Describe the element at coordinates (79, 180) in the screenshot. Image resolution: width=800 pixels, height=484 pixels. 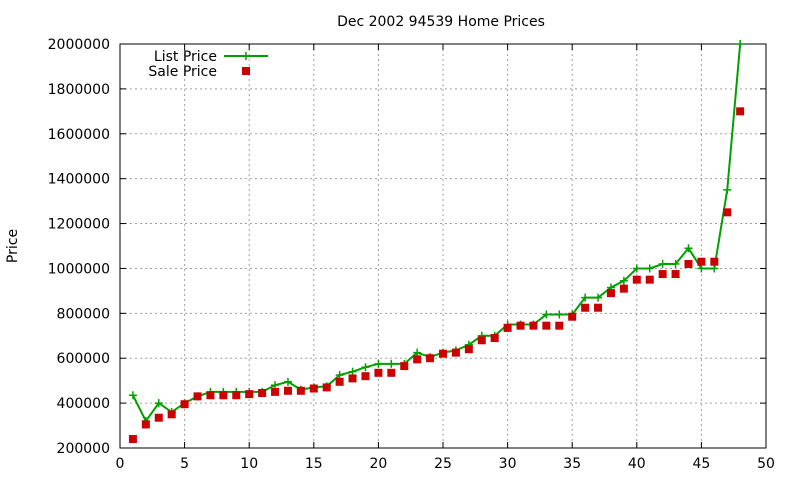
I see `y-tick-label: 1400000` at that location.